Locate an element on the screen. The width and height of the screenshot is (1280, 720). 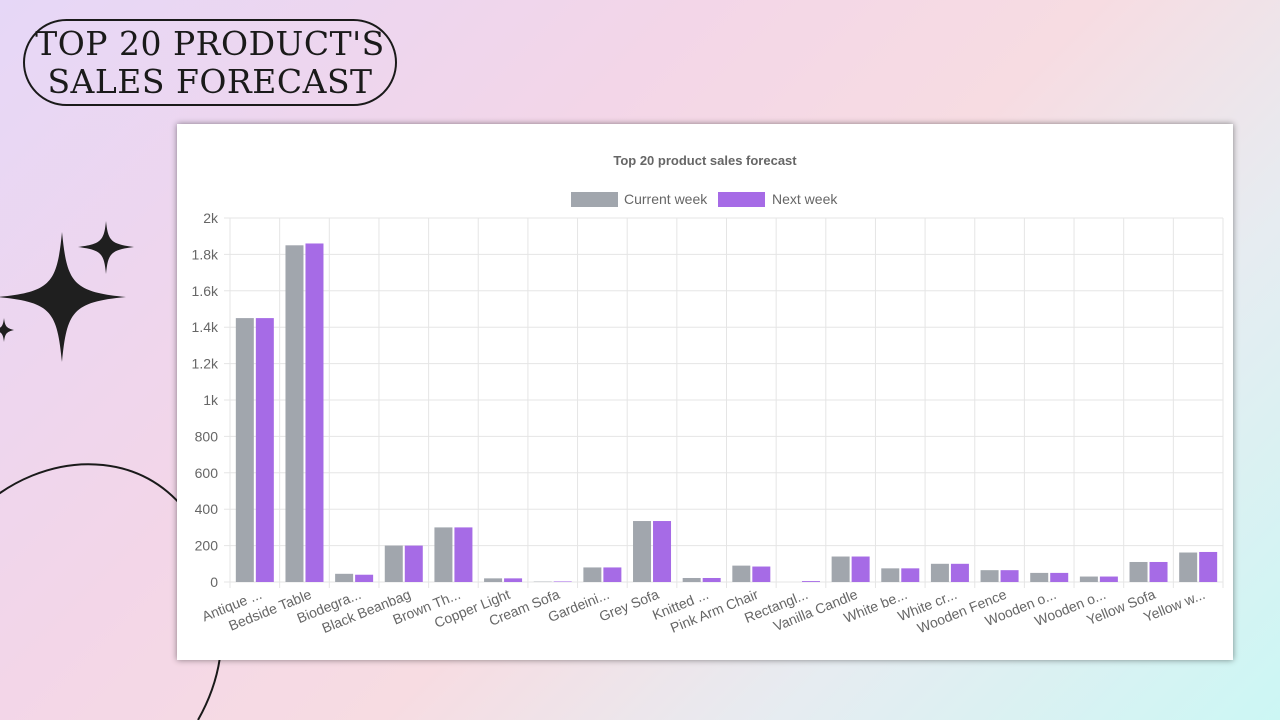
y-tick-label: 600 is located at coordinates (207, 473).